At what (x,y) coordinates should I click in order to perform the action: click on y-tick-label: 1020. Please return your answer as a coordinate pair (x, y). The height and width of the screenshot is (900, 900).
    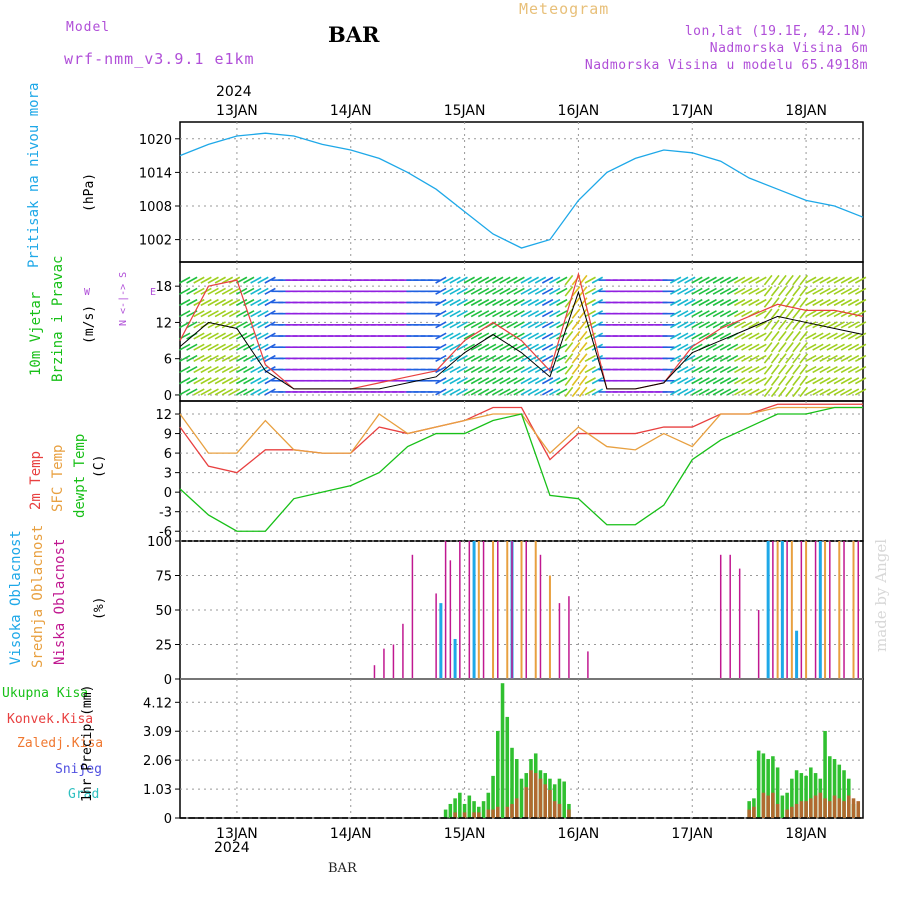
    Looking at the image, I should click on (155, 140).